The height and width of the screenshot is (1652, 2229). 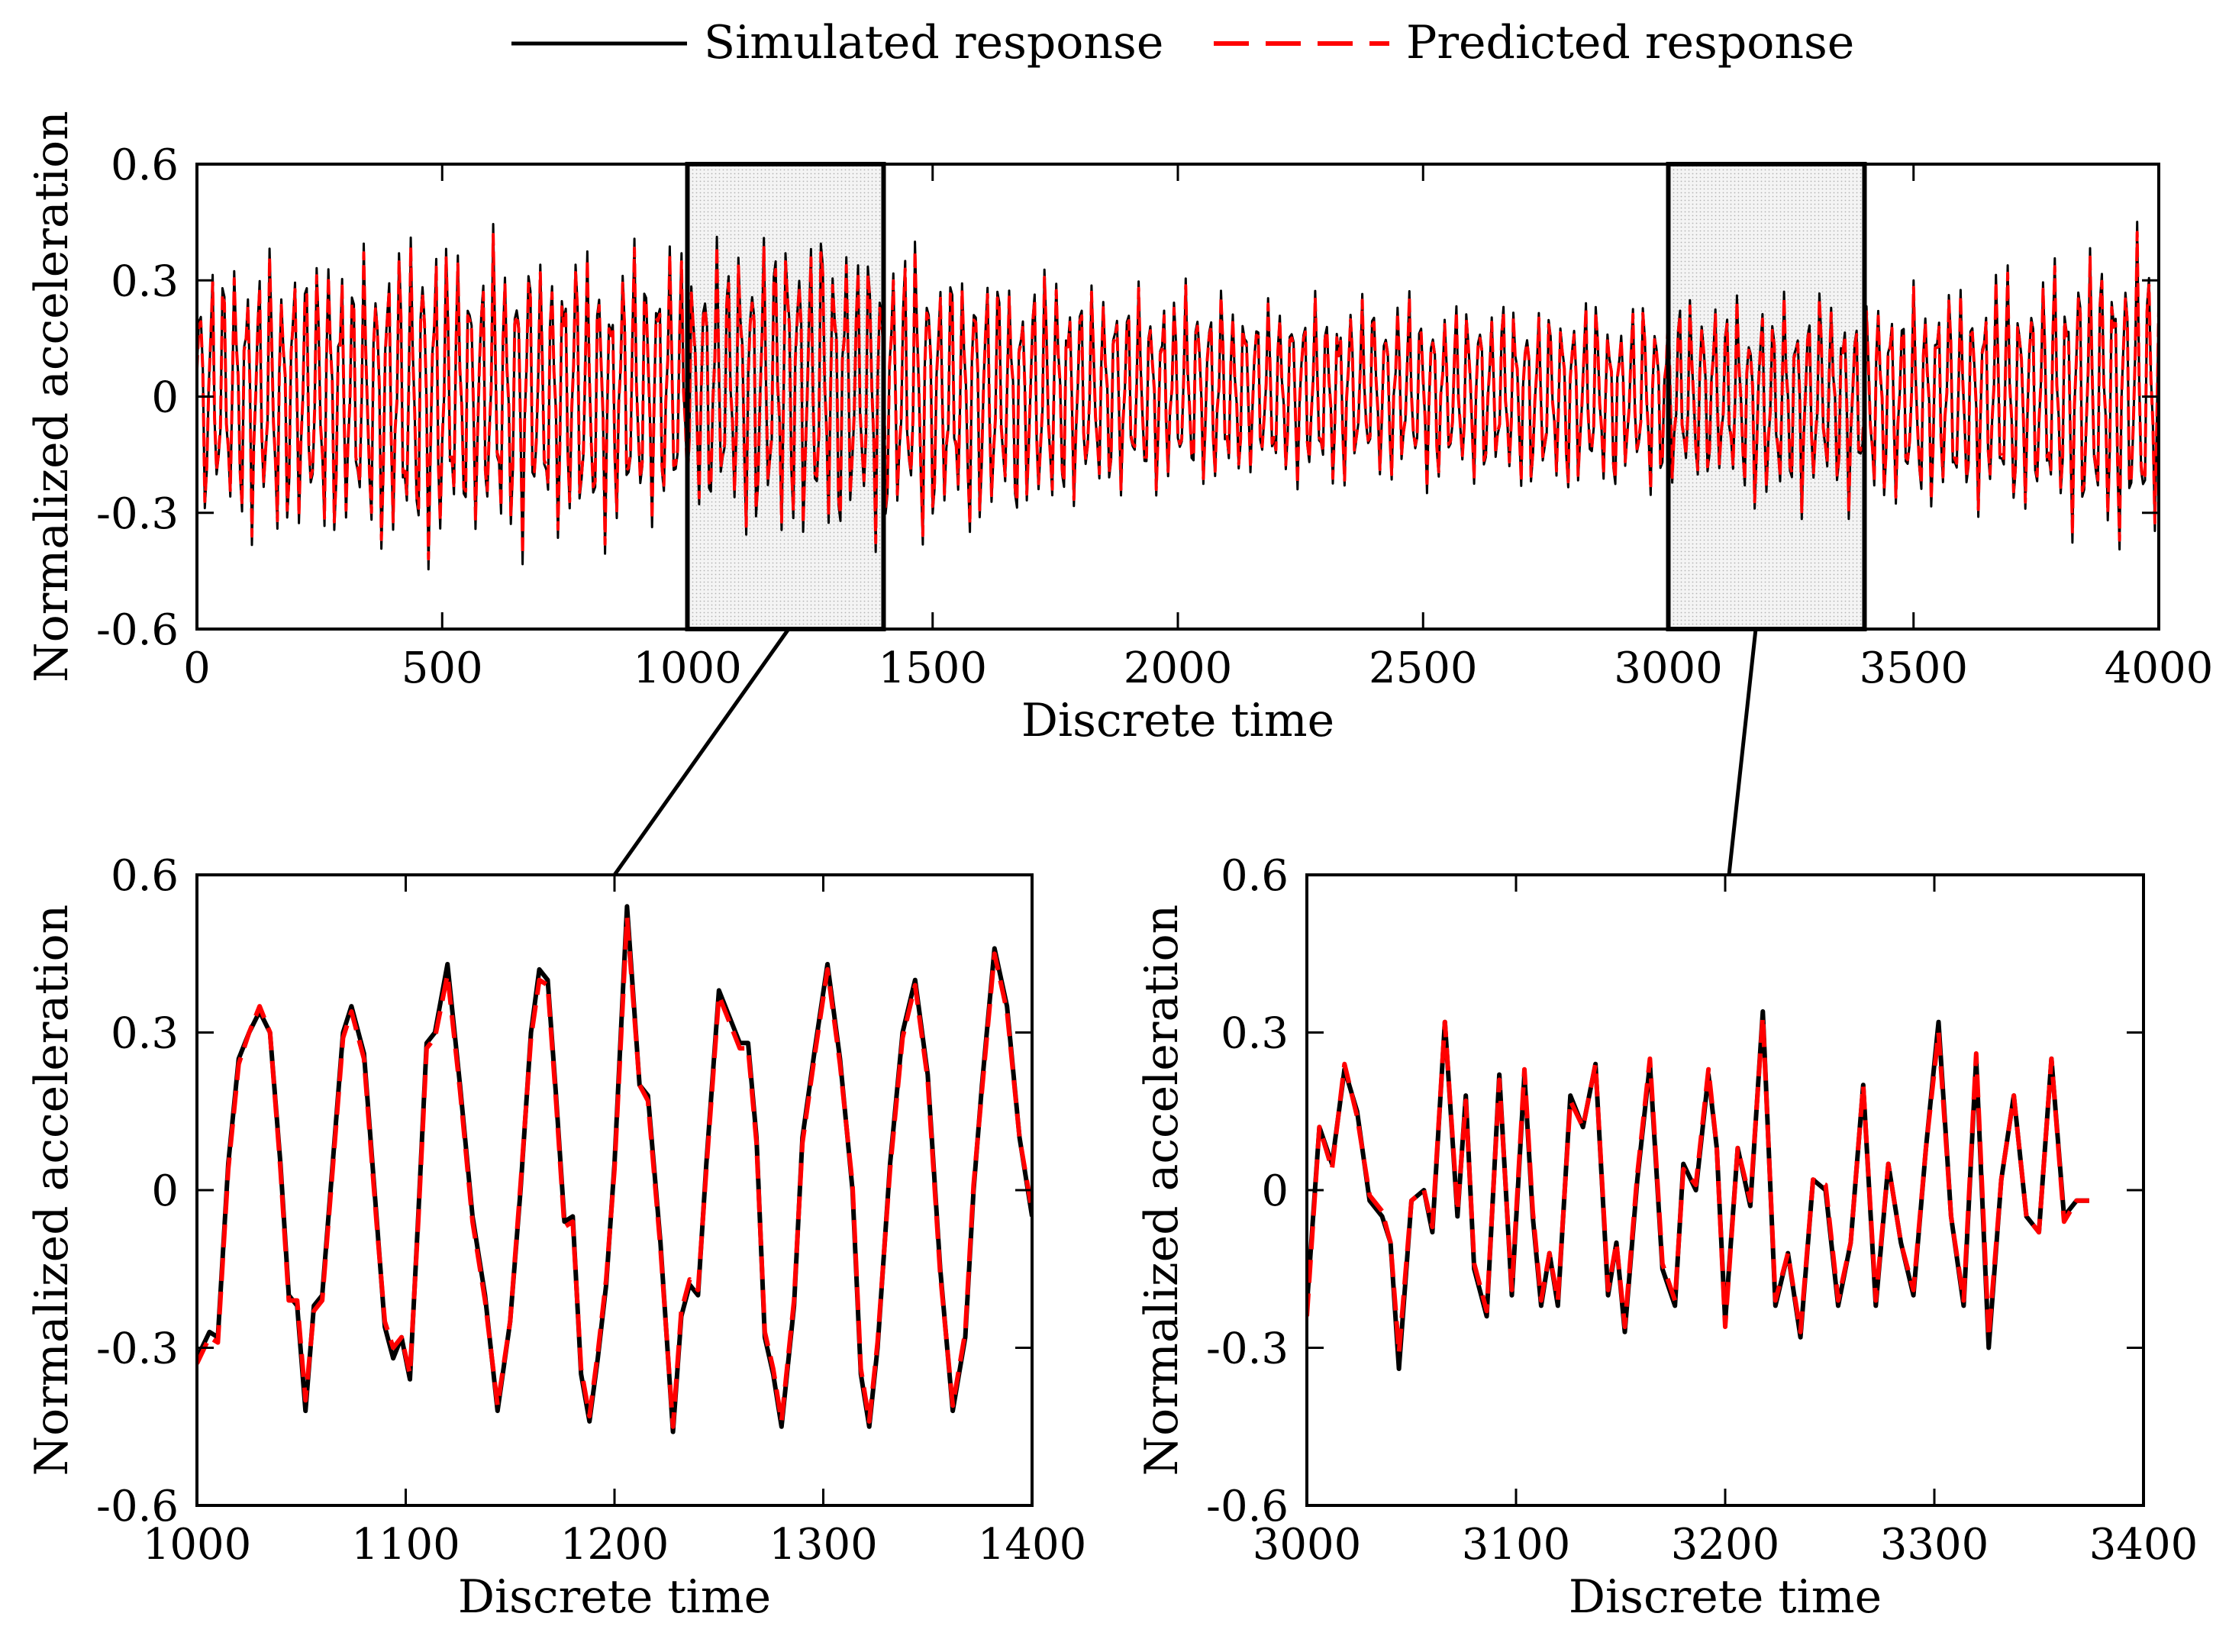 What do you see at coordinates (933, 42) in the screenshot?
I see `legend-simulated-label: Simulated response` at bounding box center [933, 42].